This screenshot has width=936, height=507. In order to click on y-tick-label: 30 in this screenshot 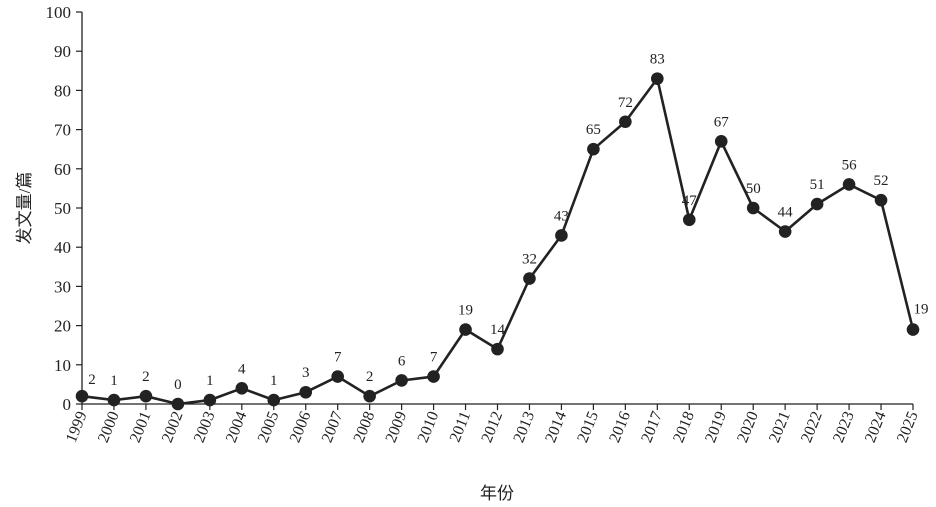, I will do `click(62, 286)`.